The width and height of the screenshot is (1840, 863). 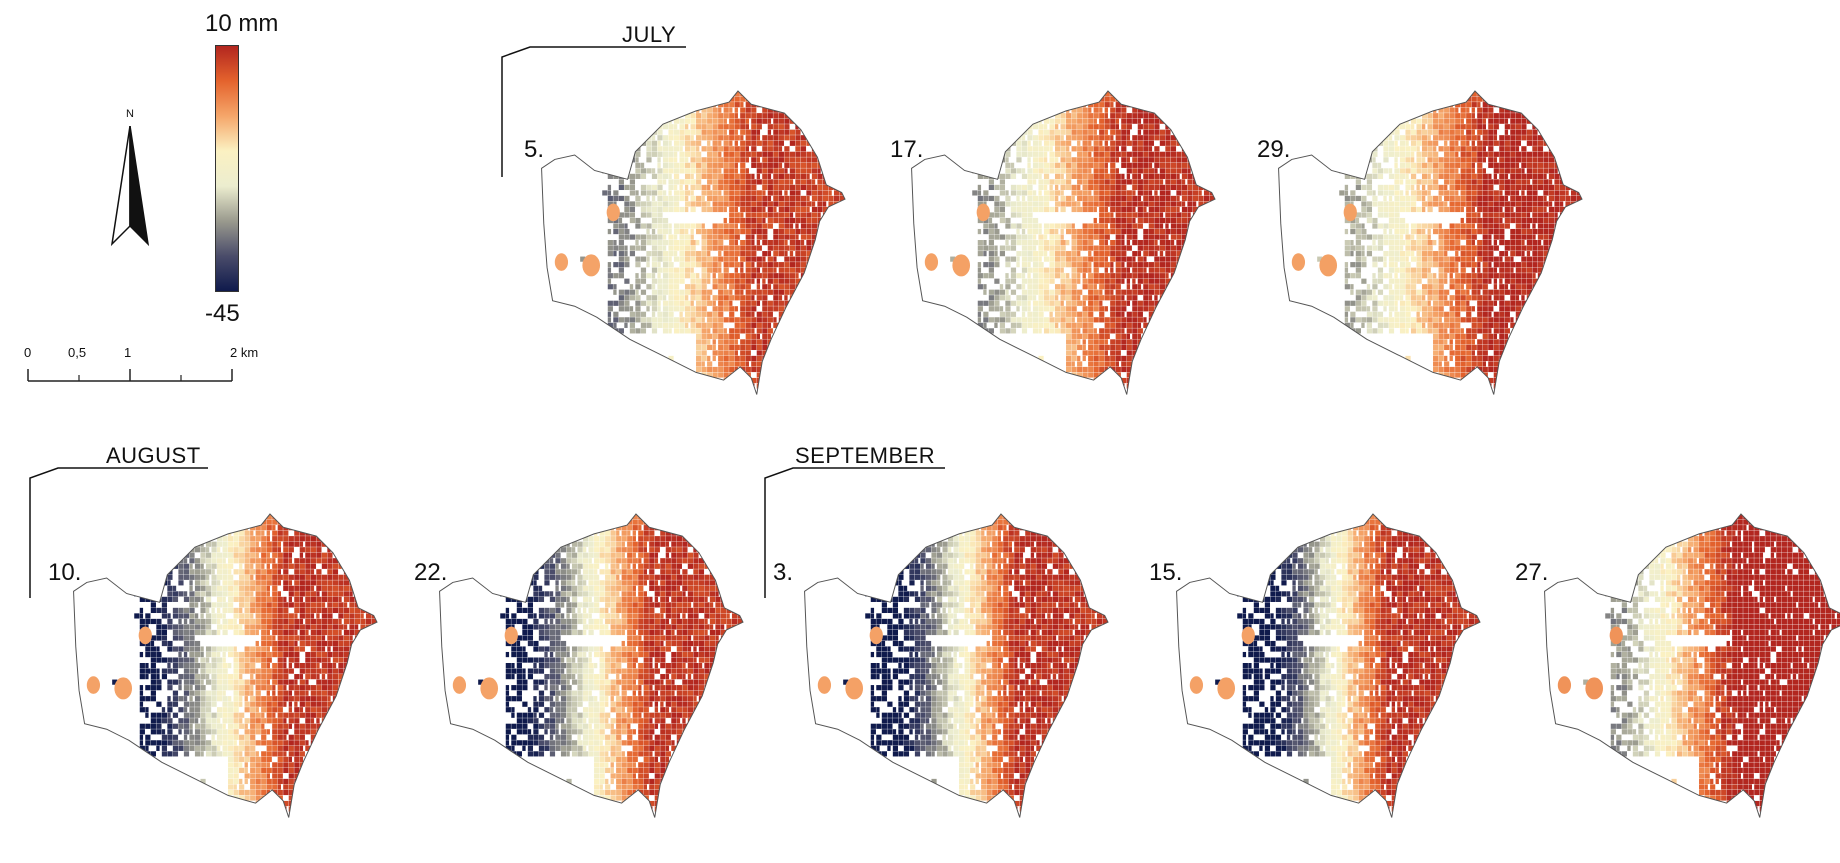 I want to click on month-label-july: JULY, so click(x=649, y=34).